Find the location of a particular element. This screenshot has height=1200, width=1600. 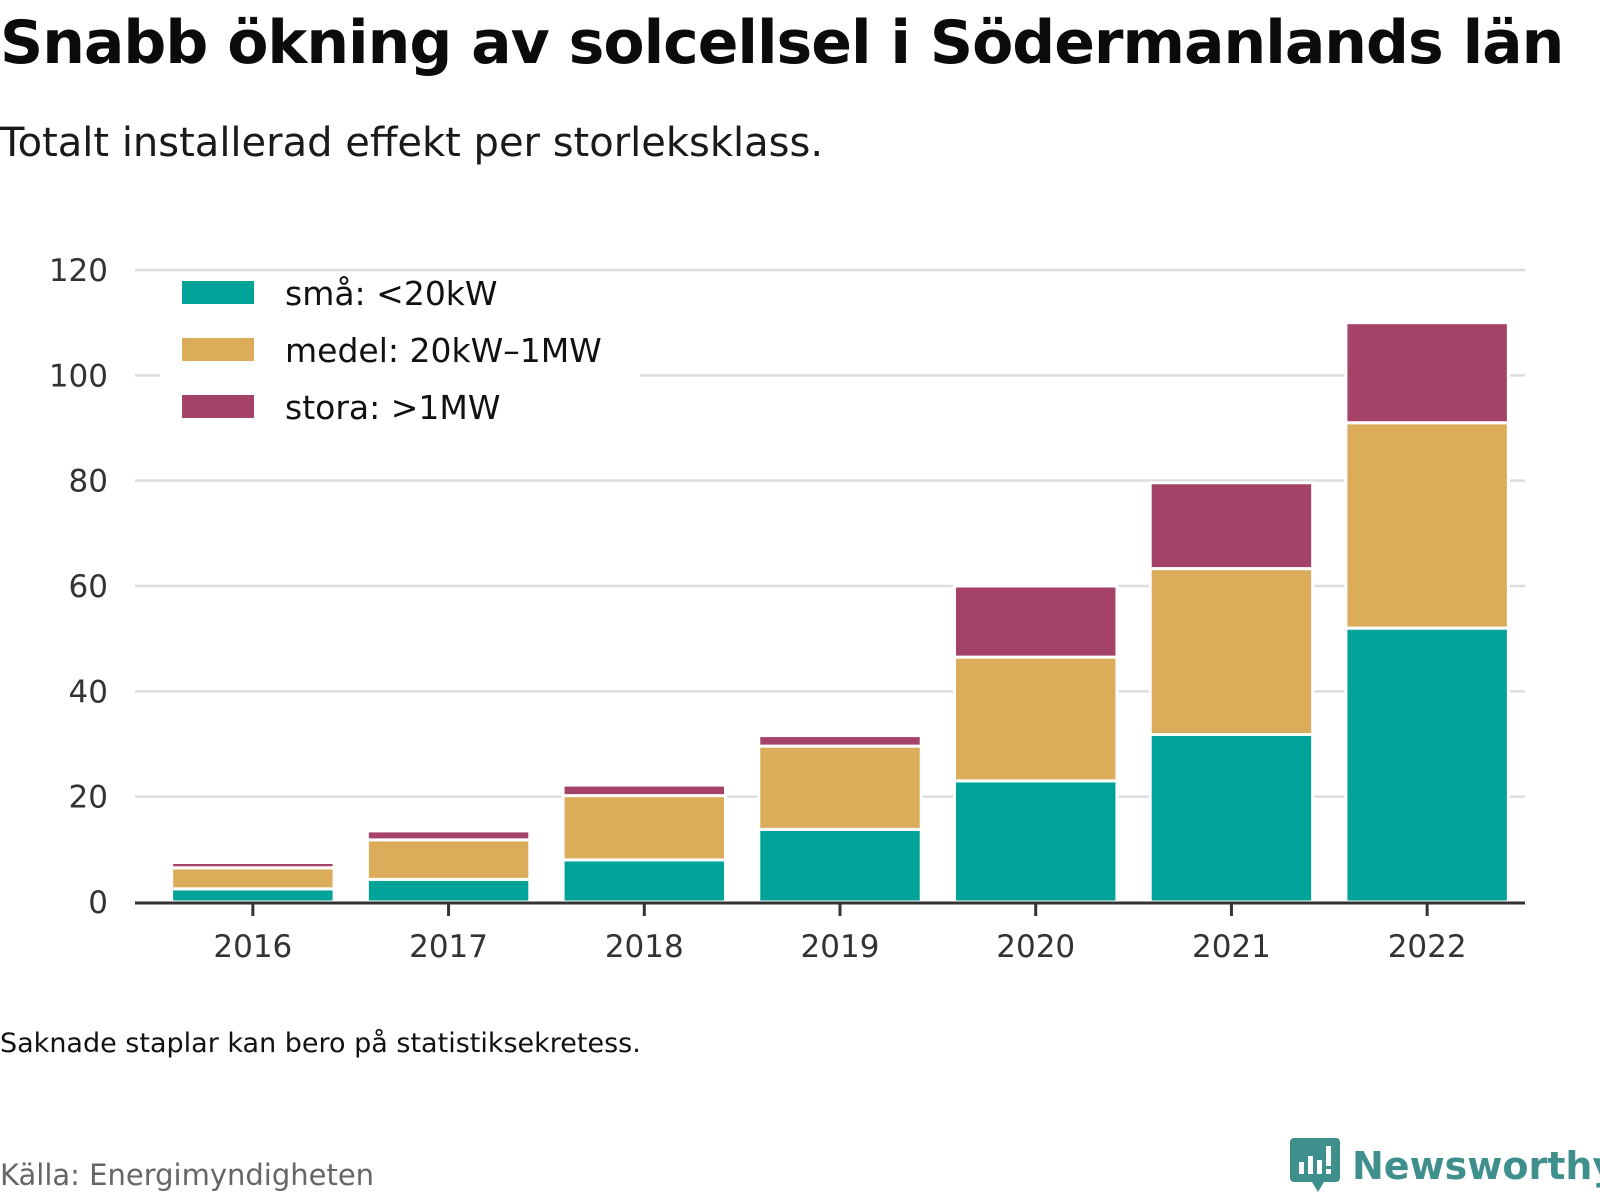

y-tick-label: 80 is located at coordinates (88, 482).